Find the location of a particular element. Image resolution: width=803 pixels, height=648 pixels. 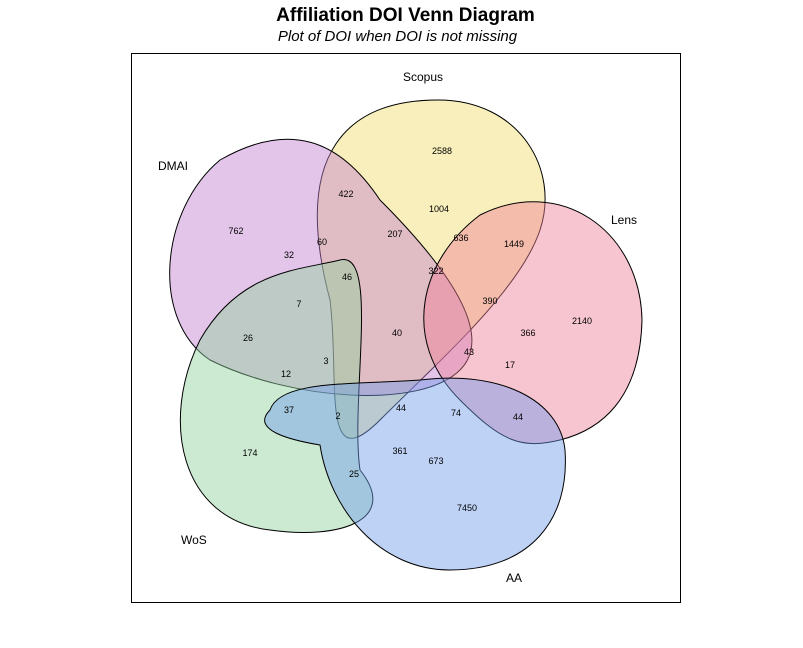

region-label: 32 is located at coordinates (289, 255).